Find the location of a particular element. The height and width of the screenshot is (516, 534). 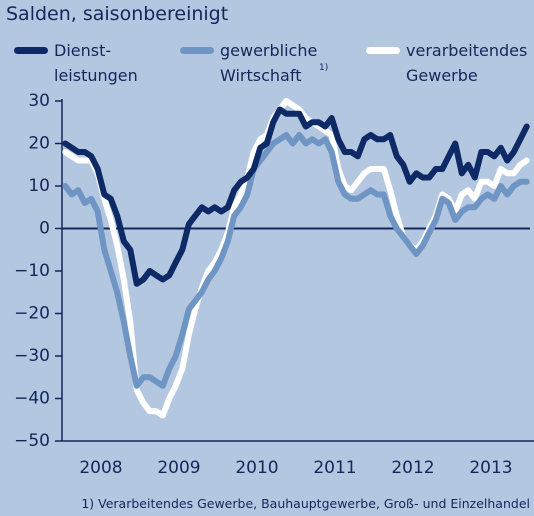

x-tick-label: 2012 is located at coordinates (412, 468).